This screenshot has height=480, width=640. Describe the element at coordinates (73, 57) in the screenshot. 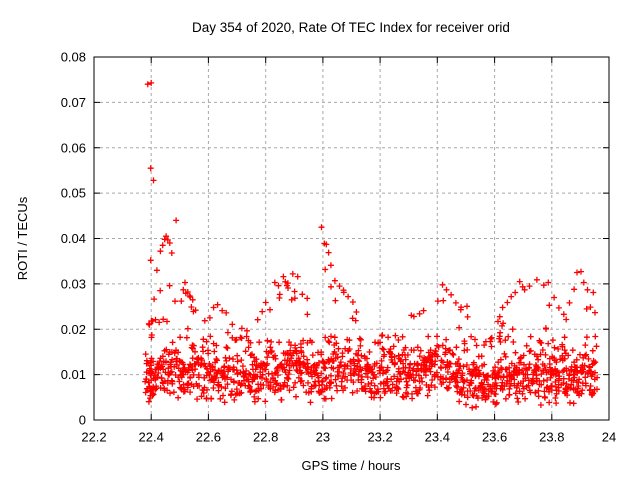

I see `y-tick-label: 0.08` at that location.